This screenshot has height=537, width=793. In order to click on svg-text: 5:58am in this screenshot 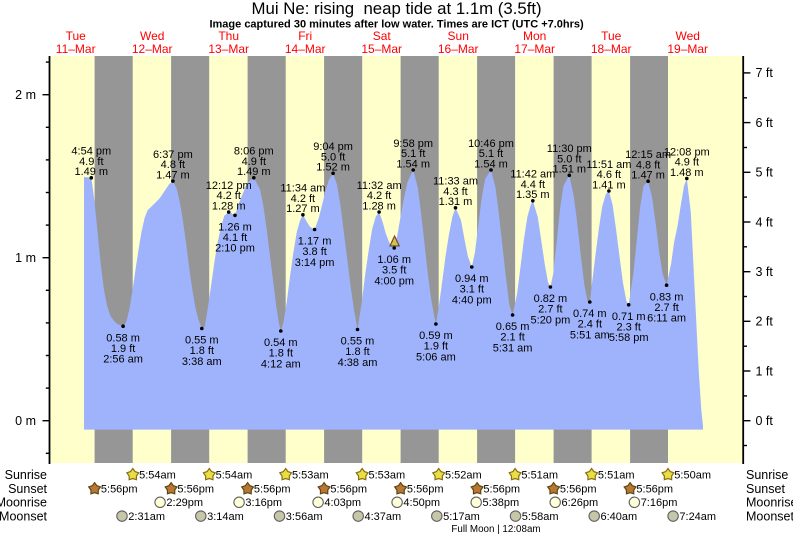, I will do `click(540, 517)`.